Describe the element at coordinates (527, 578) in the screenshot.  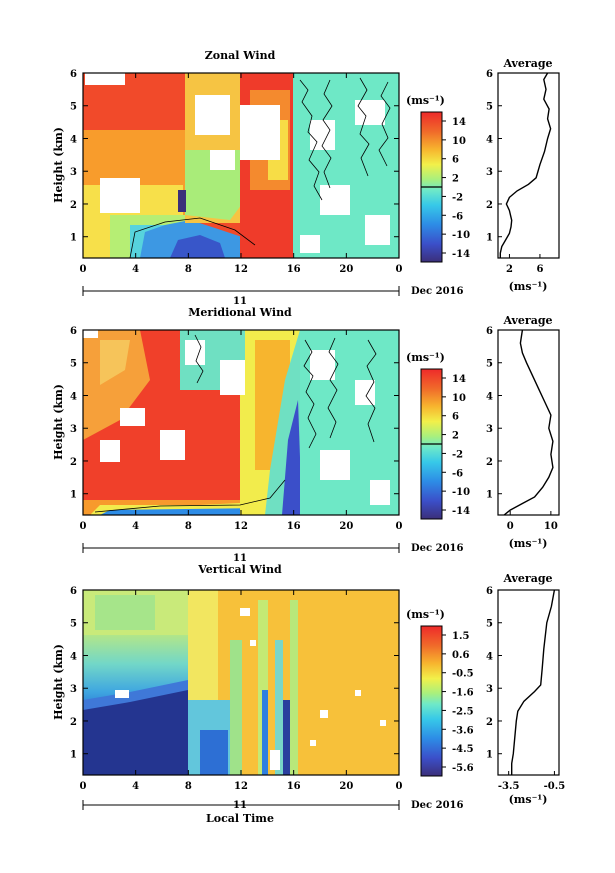
I see `vertical-profile-title: Average` at that location.